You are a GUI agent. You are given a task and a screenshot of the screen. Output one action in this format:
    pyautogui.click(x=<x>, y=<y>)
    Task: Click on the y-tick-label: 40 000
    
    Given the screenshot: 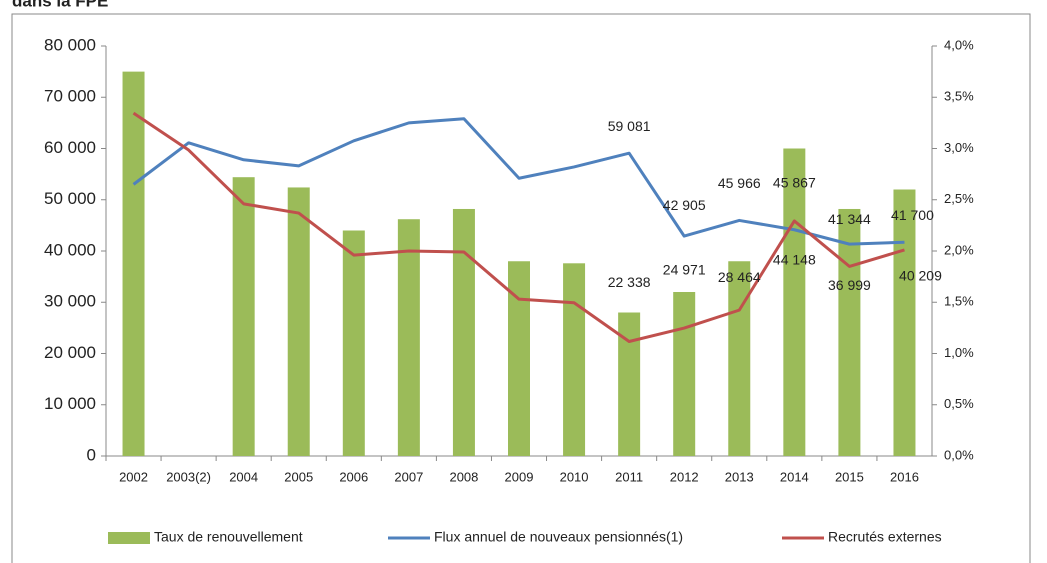 What is the action you would take?
    pyautogui.click(x=70, y=249)
    